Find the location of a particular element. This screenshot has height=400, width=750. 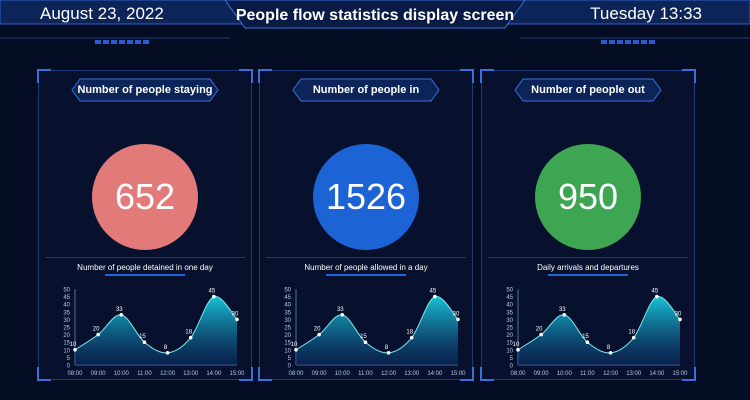

header-time: Tuesday 13:33 is located at coordinates (646, 13).